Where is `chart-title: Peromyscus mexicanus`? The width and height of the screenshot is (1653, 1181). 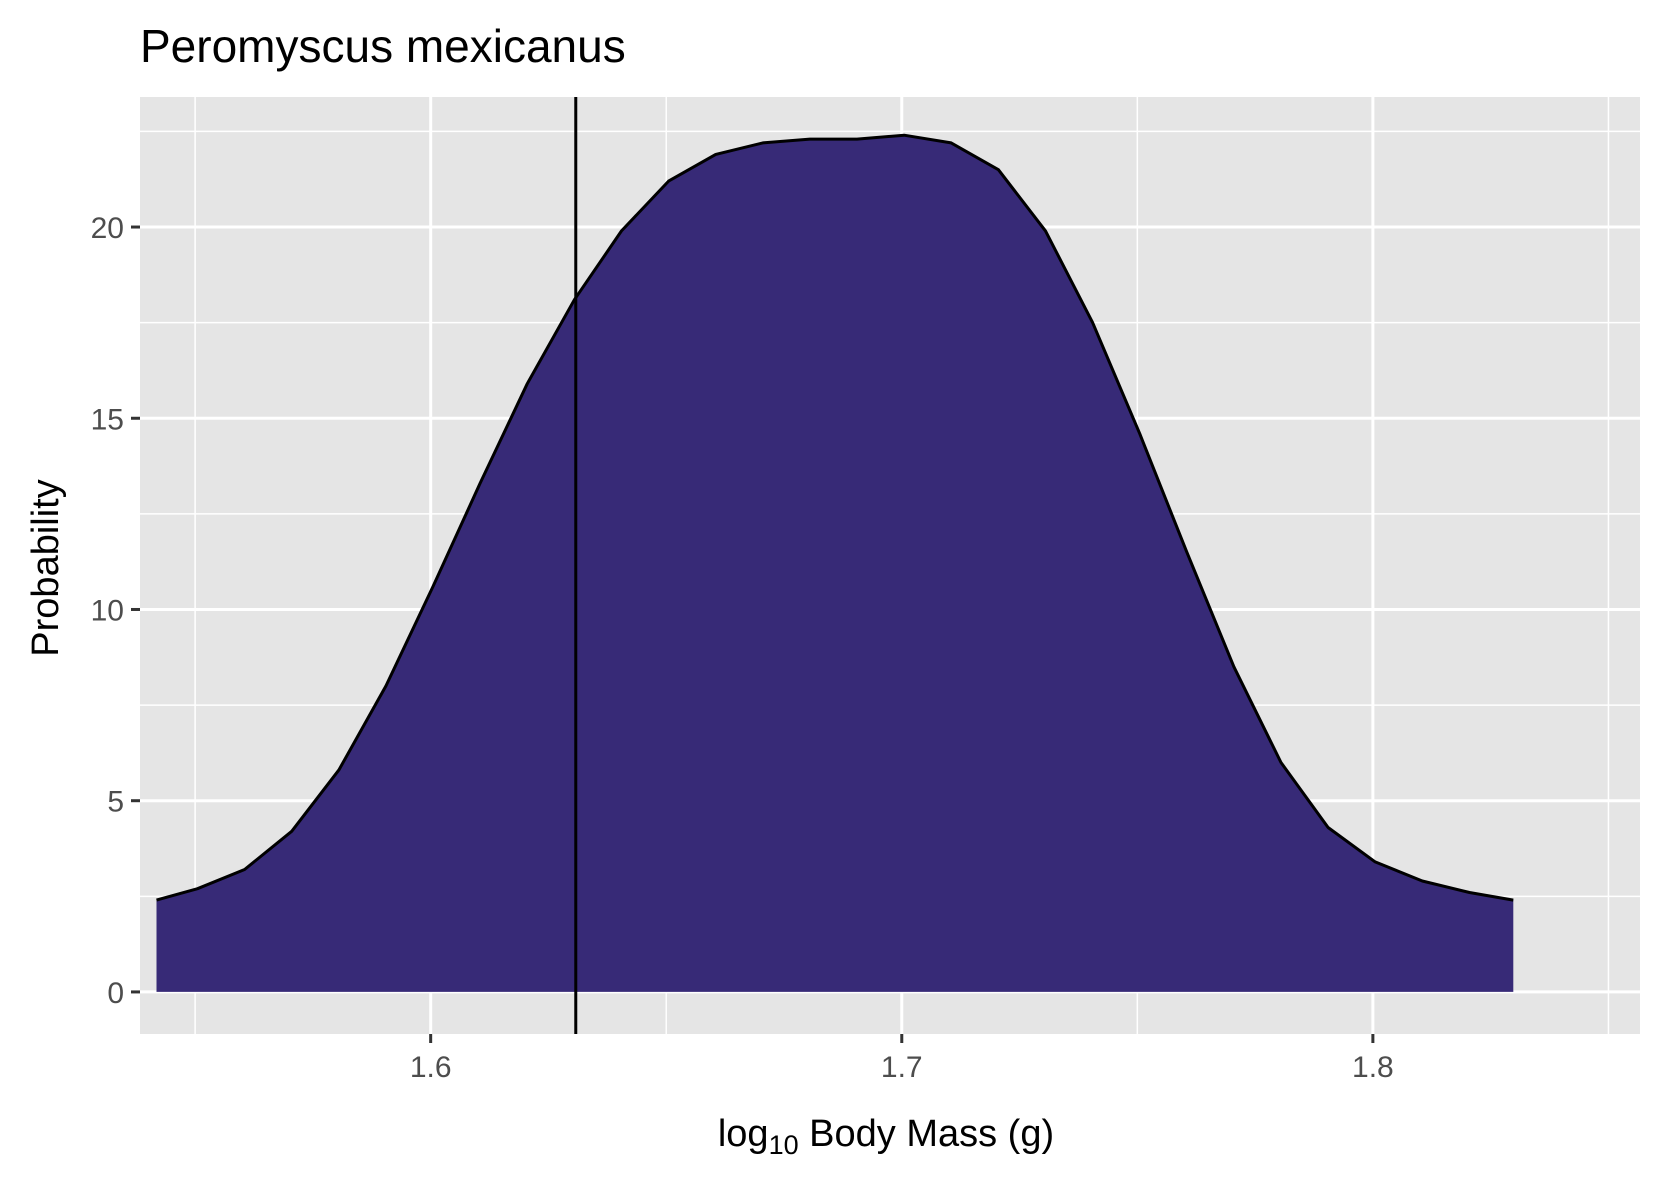 chart-title: Peromyscus mexicanus is located at coordinates (383, 46).